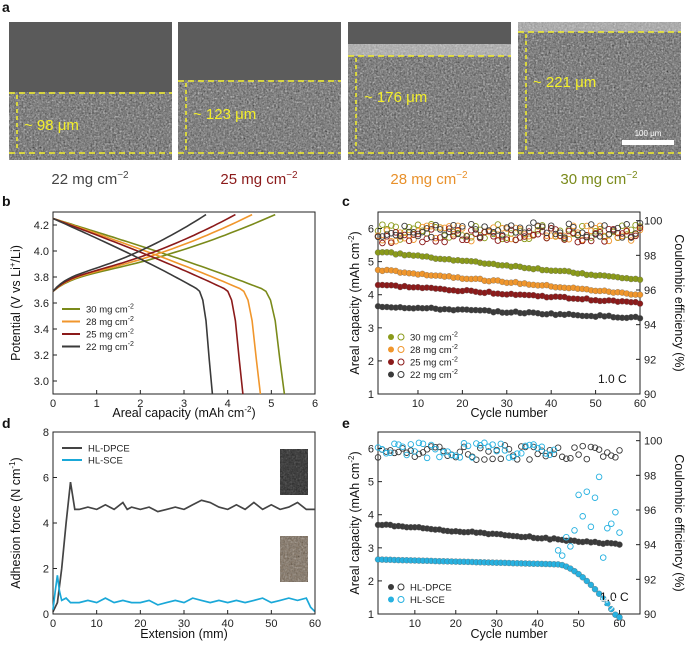 Image resolution: width=685 pixels, height=652 pixels. What do you see at coordinates (97, 404) in the screenshot?
I see `x-tick-label: 1` at bounding box center [97, 404].